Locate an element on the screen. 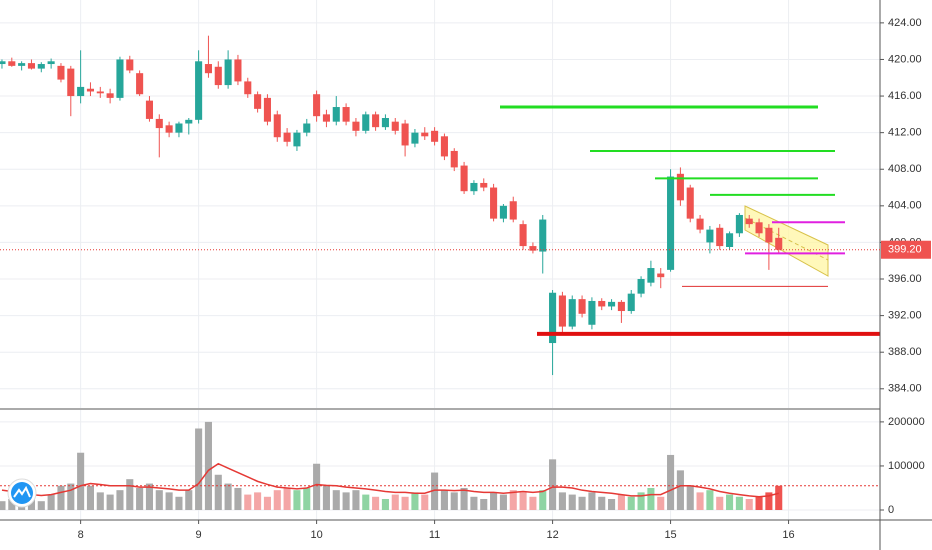 Image resolution: width=932 pixels, height=550 pixels. x-tick-label: 10 is located at coordinates (316, 535).